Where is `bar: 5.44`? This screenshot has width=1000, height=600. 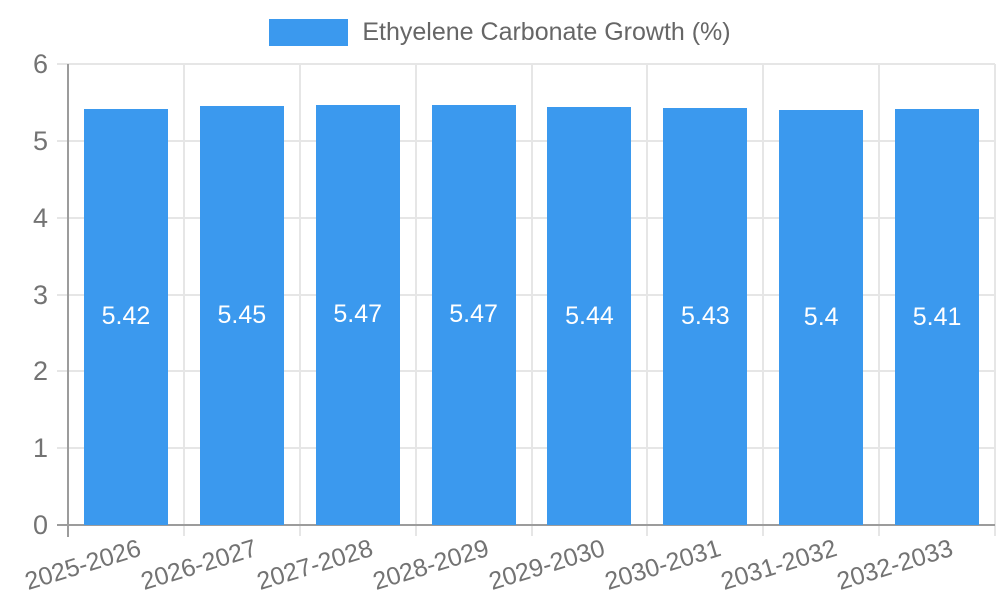 bar: 5.44 is located at coordinates (589, 316).